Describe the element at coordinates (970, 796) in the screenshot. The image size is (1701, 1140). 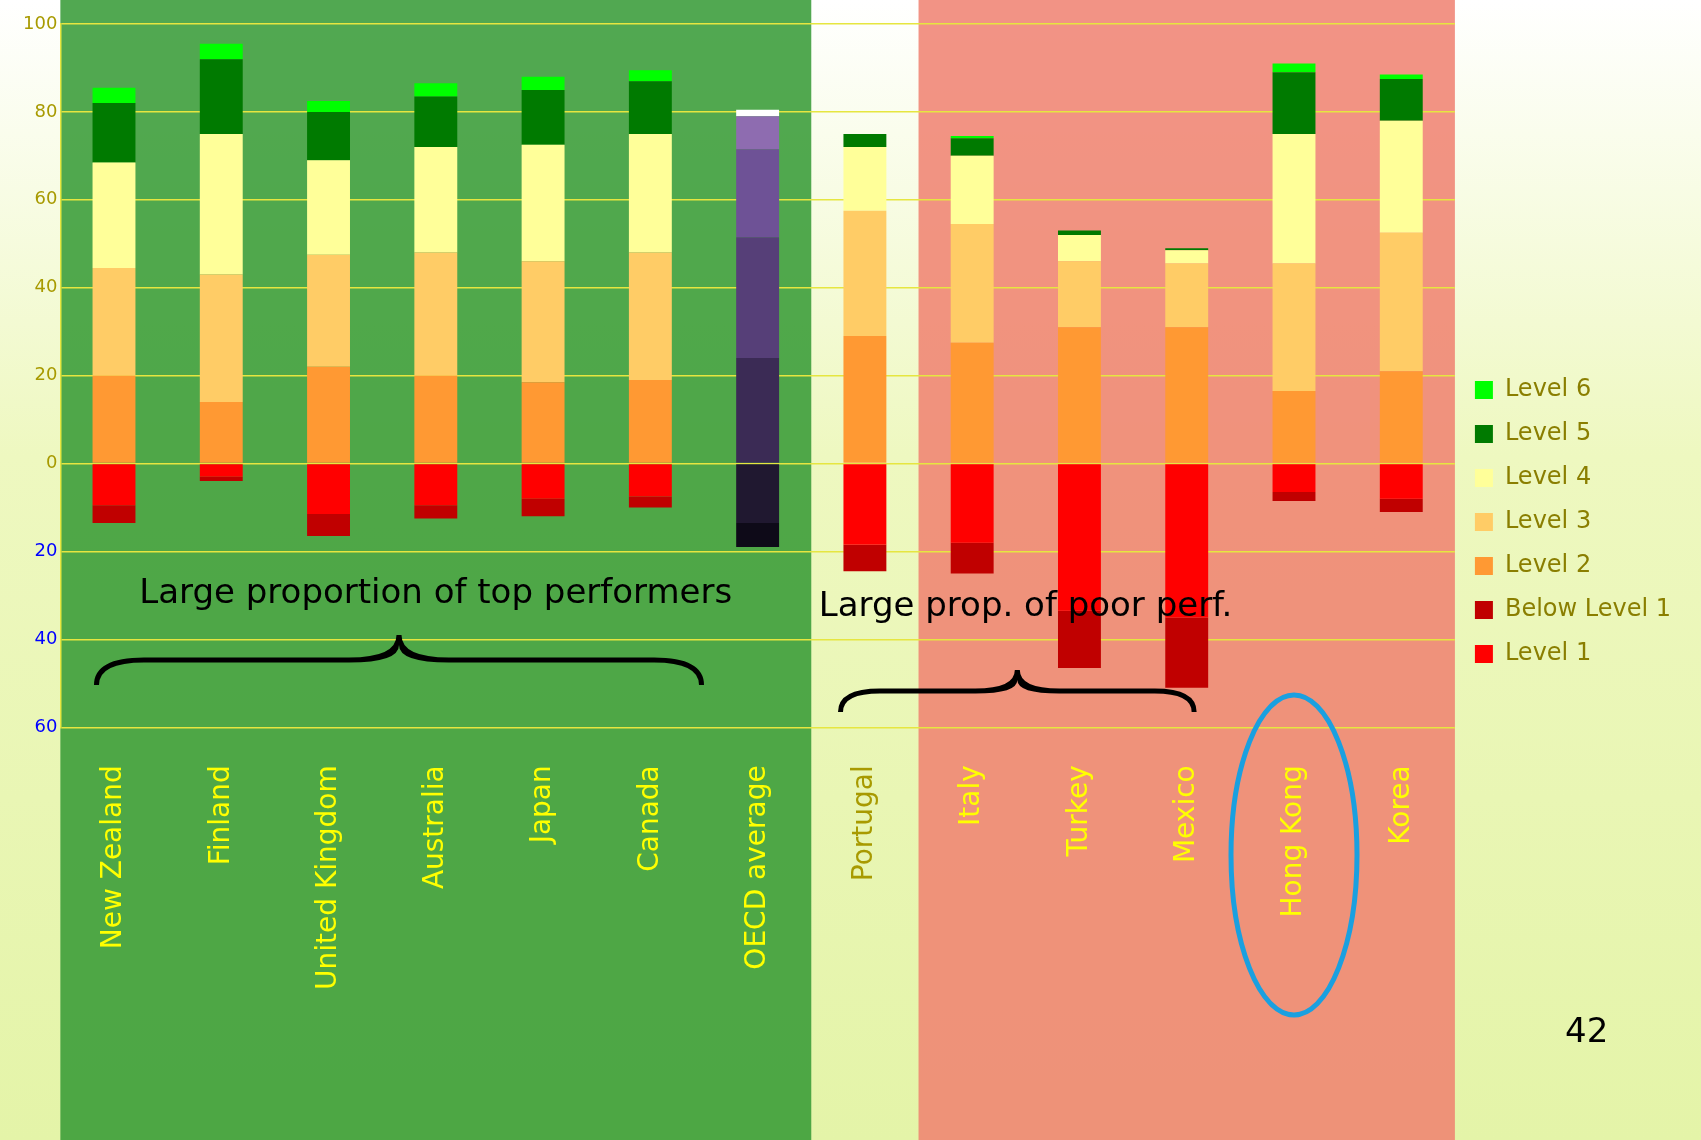
I see `x-tick-label: Italy` at that location.